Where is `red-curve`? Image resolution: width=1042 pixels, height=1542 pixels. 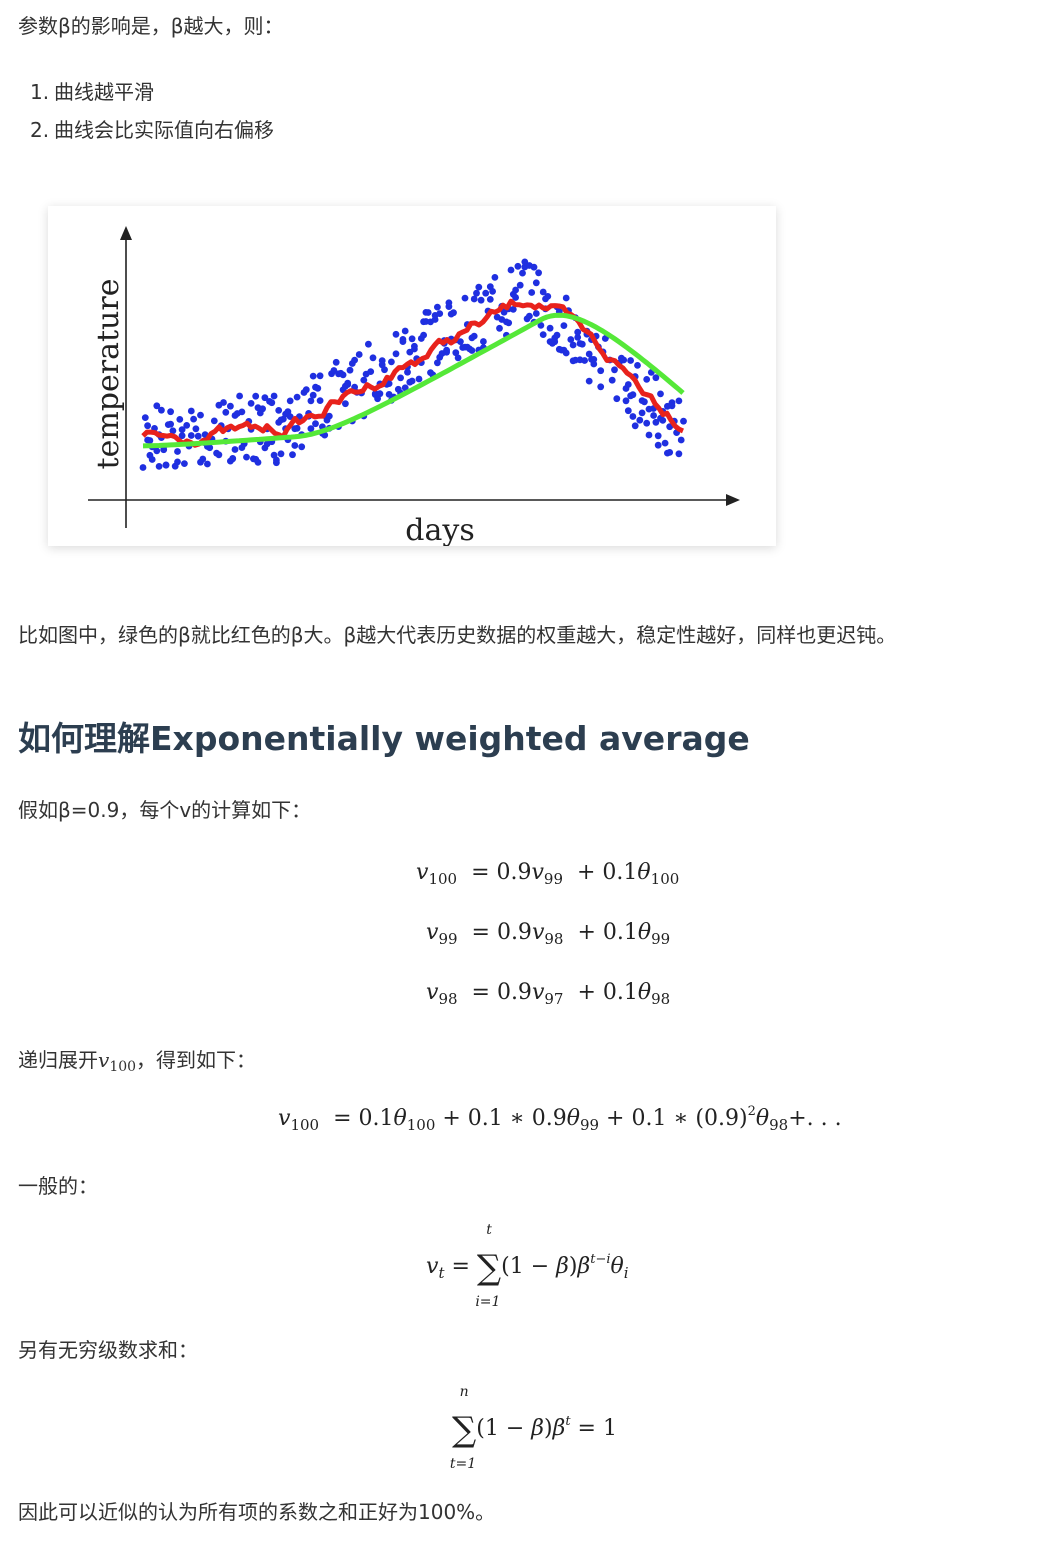
red-curve is located at coordinates (412, 373).